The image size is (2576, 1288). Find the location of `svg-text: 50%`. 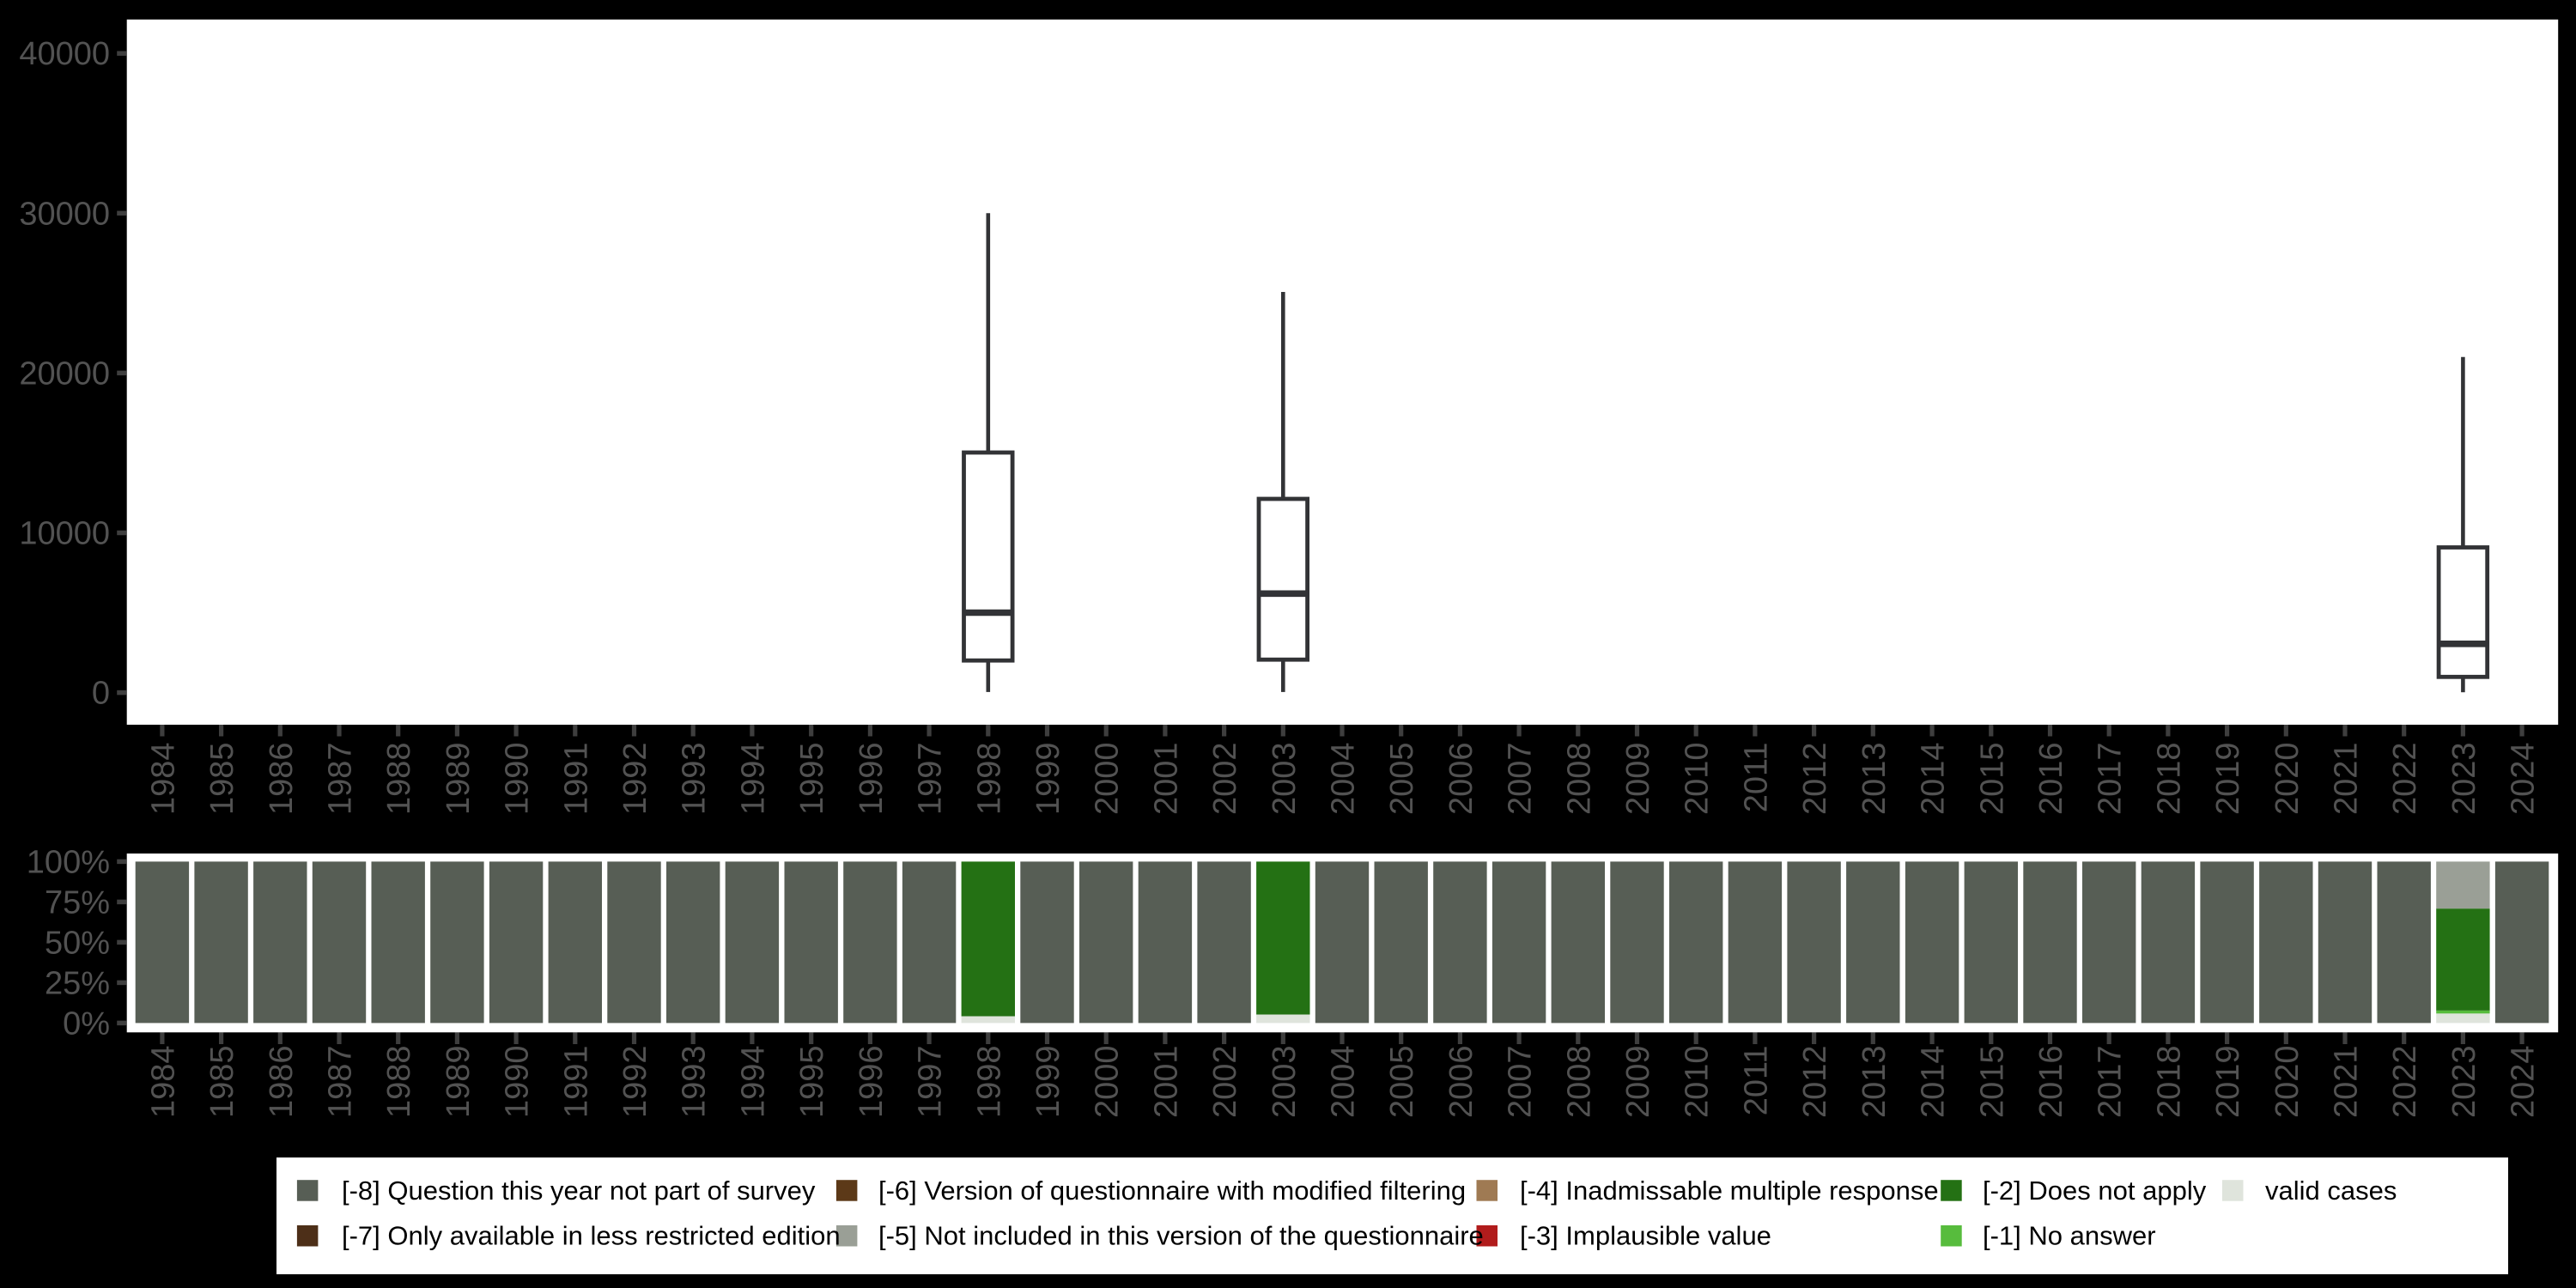

svg-text: 50% is located at coordinates (77, 943).